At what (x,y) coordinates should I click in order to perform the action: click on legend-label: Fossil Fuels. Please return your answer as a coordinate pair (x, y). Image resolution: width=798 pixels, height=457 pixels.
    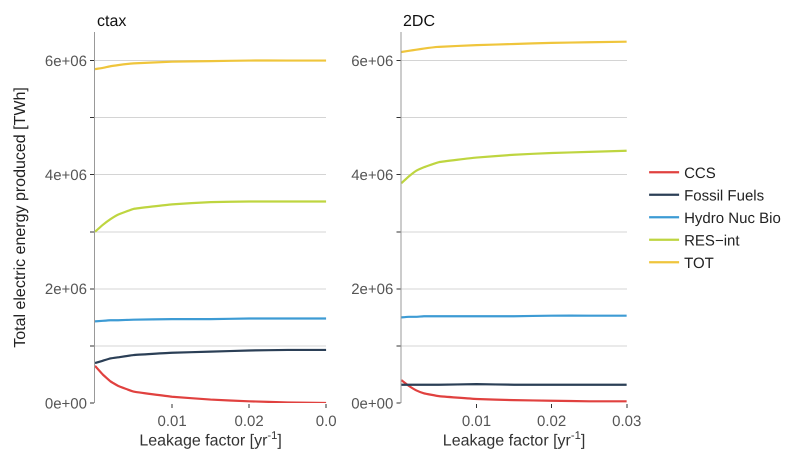
    Looking at the image, I should click on (724, 196).